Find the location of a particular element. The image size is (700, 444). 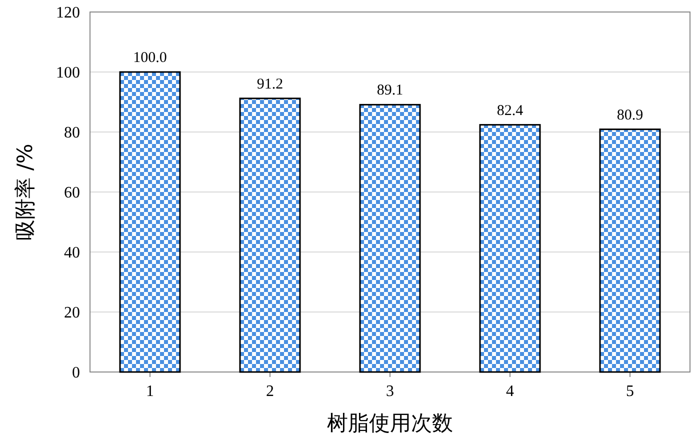

y-tick-label: 0 is located at coordinates (76, 373).